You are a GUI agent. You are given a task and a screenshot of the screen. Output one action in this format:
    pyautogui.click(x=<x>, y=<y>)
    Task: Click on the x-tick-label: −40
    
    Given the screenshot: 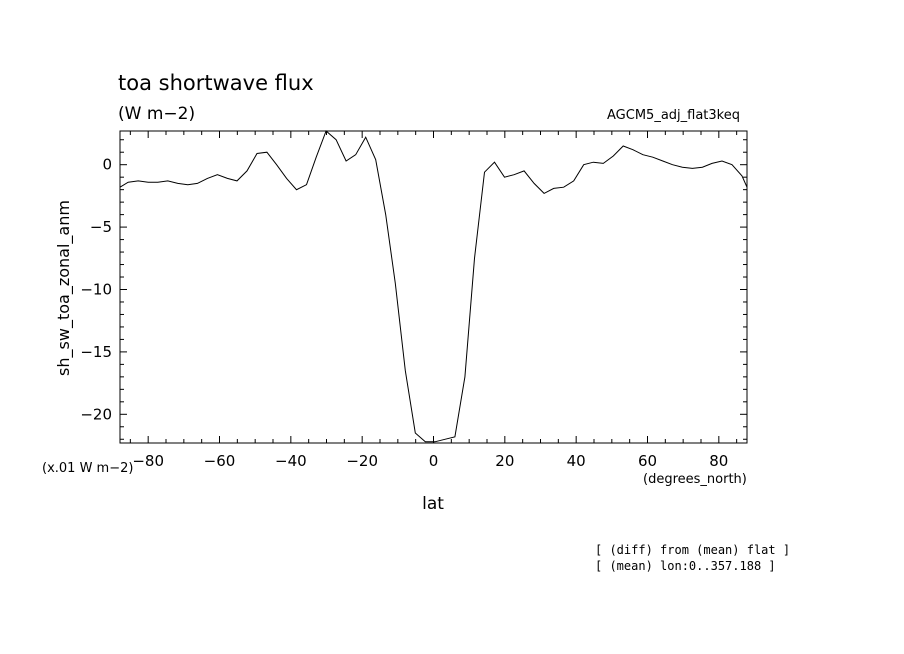 What is the action you would take?
    pyautogui.click(x=291, y=461)
    